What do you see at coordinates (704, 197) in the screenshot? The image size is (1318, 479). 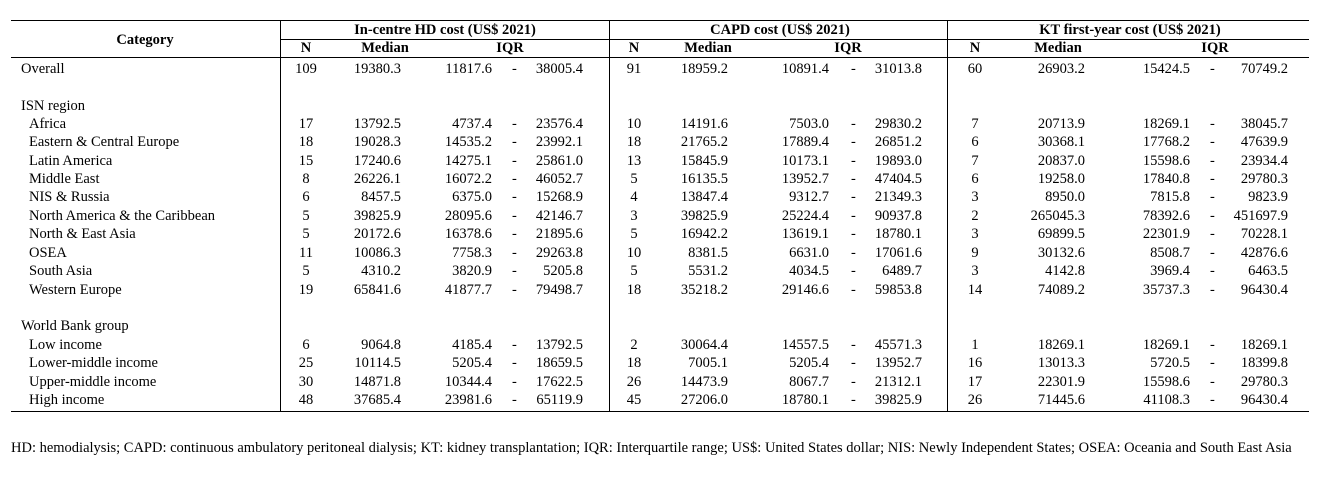 I see `capd-median-cell: 13847.4` at bounding box center [704, 197].